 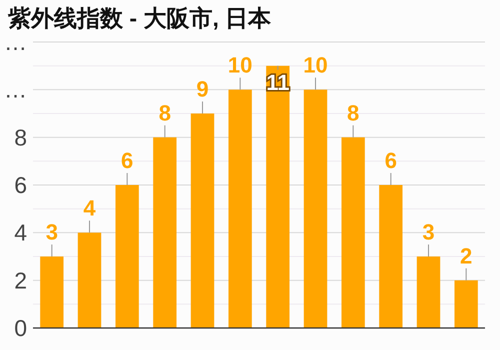 What do you see at coordinates (20, 137) in the screenshot?
I see `y-tick-label: 8` at bounding box center [20, 137].